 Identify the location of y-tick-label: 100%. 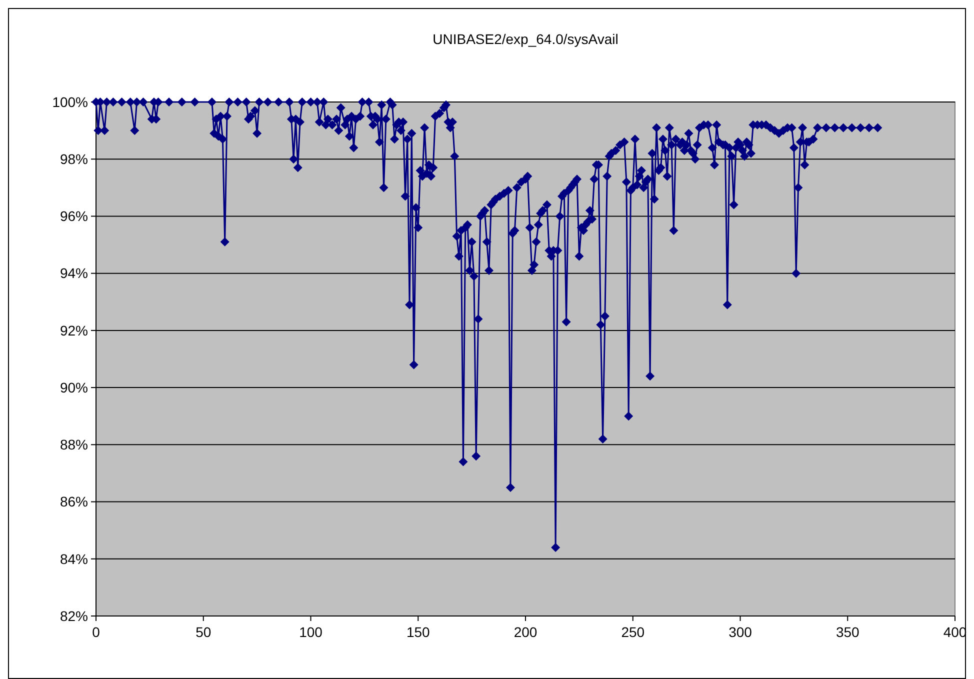
(70, 102).